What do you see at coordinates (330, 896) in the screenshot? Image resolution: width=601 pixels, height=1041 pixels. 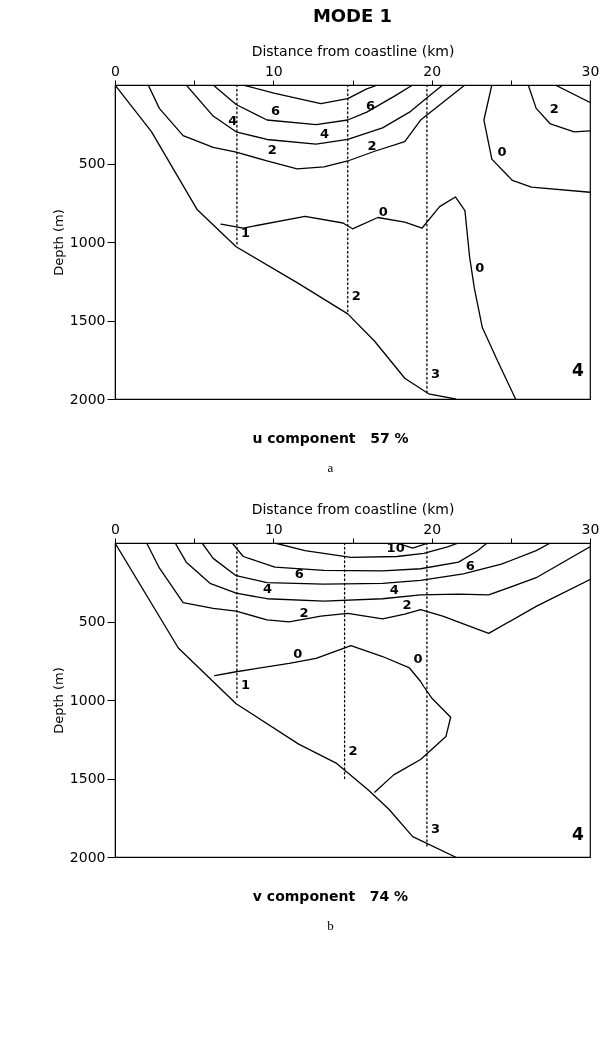 I see `text: v component 74 %` at bounding box center [330, 896].